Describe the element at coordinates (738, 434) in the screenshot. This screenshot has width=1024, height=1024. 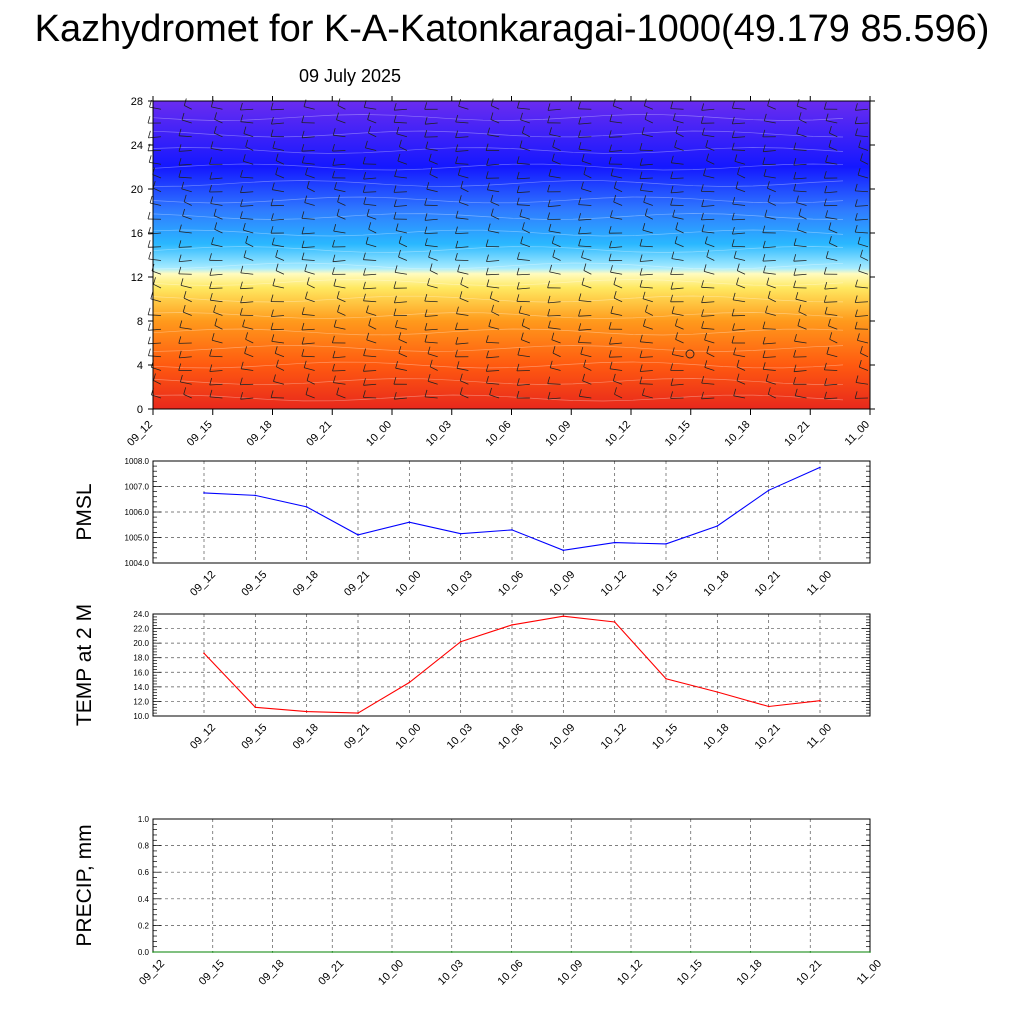
I see `heatmap-xtick-label: 10_18` at that location.